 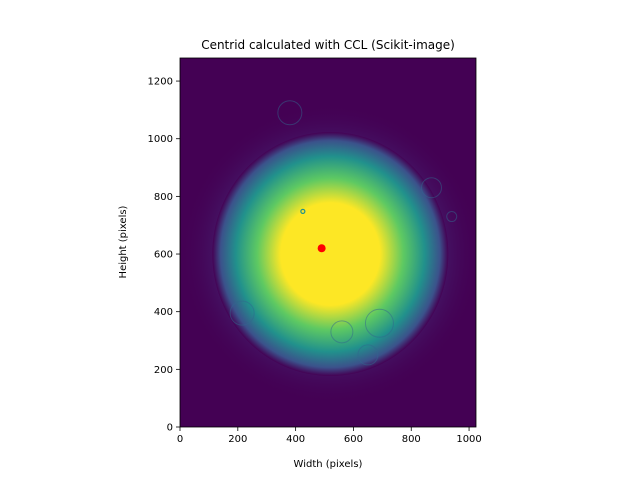 I want to click on x-tick-label: 800, so click(x=411, y=439).